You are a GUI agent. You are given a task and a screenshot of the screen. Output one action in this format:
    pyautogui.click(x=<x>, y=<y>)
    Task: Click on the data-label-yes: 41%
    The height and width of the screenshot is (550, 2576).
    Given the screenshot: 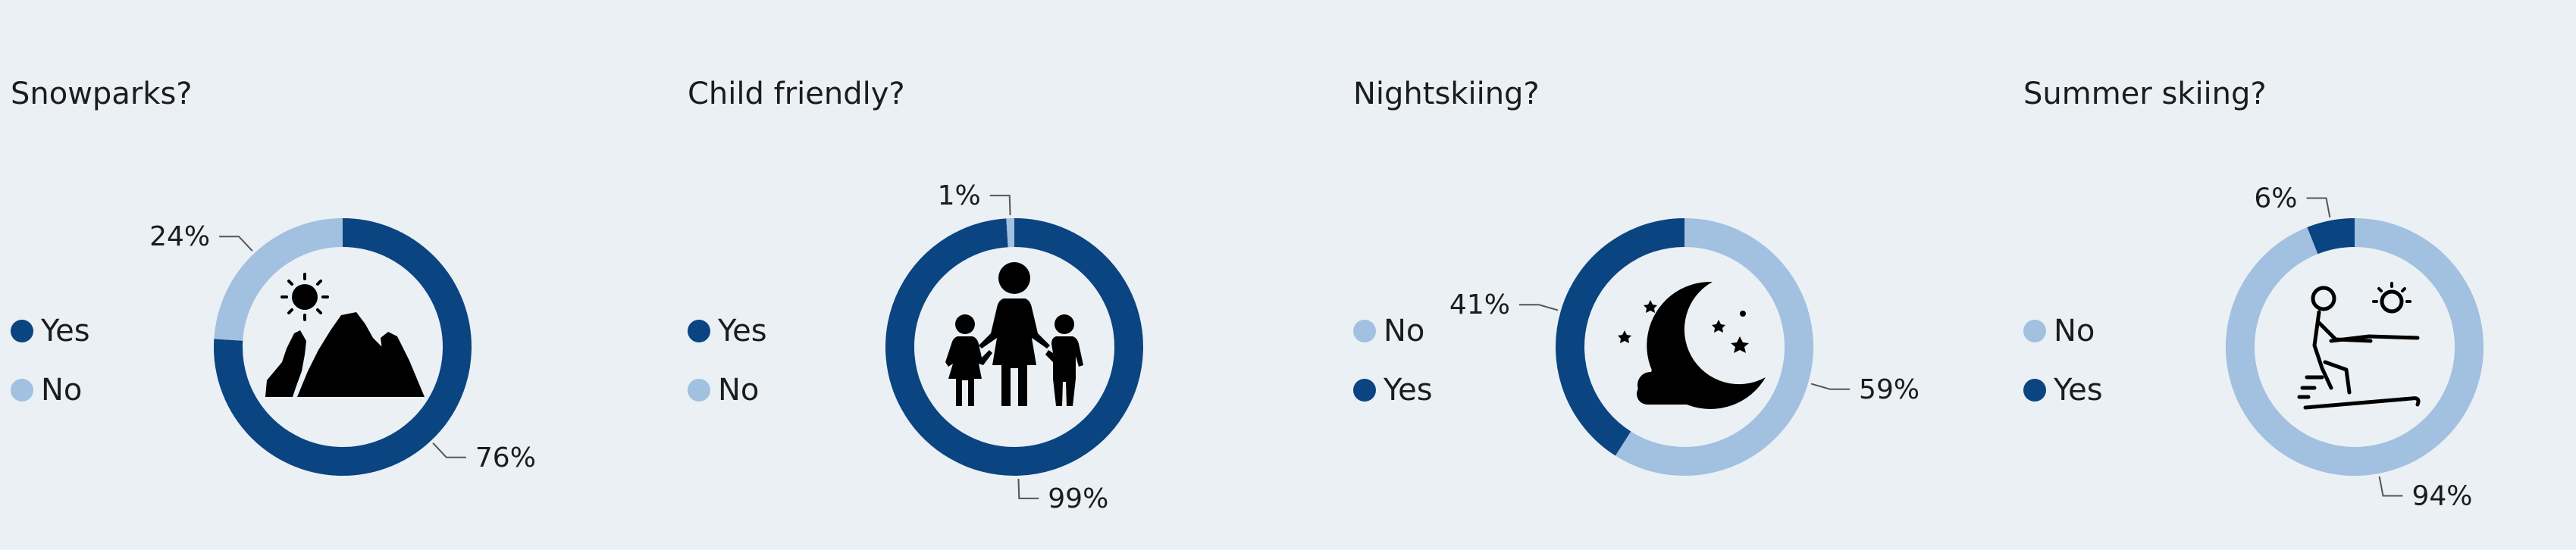 What is the action you would take?
    pyautogui.click(x=1479, y=304)
    